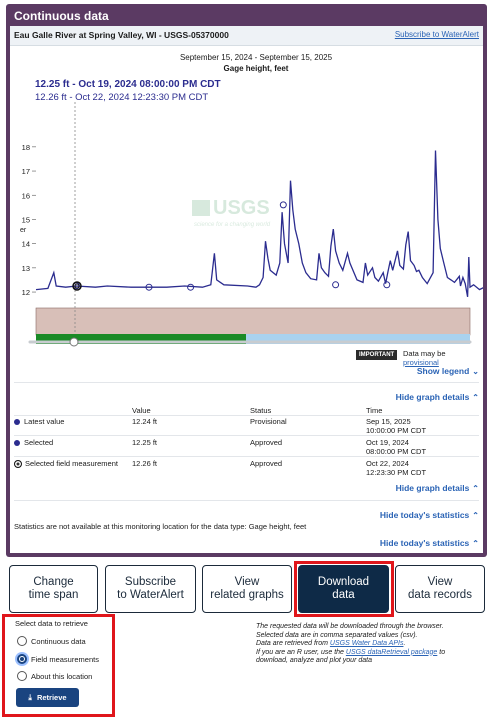 The image size is (490, 719). What do you see at coordinates (26, 147) in the screenshot?
I see `y-tick-label: 18` at bounding box center [26, 147].